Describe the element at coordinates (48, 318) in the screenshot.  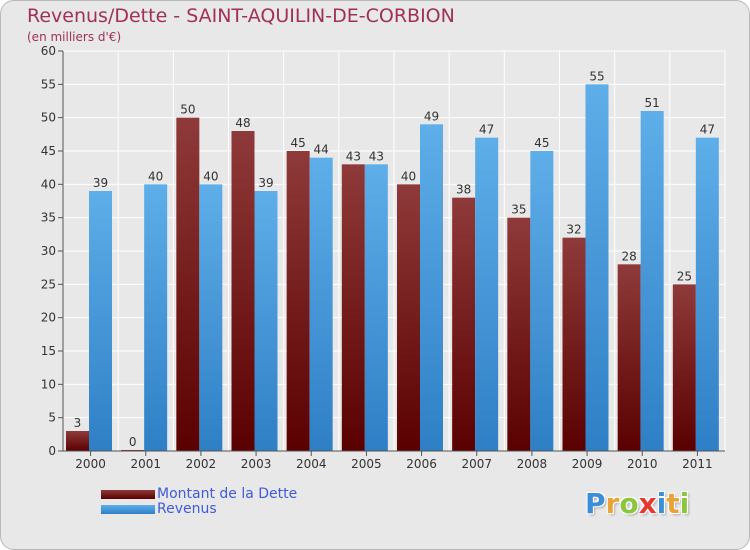
I see `y-tick-label: 20` at that location.